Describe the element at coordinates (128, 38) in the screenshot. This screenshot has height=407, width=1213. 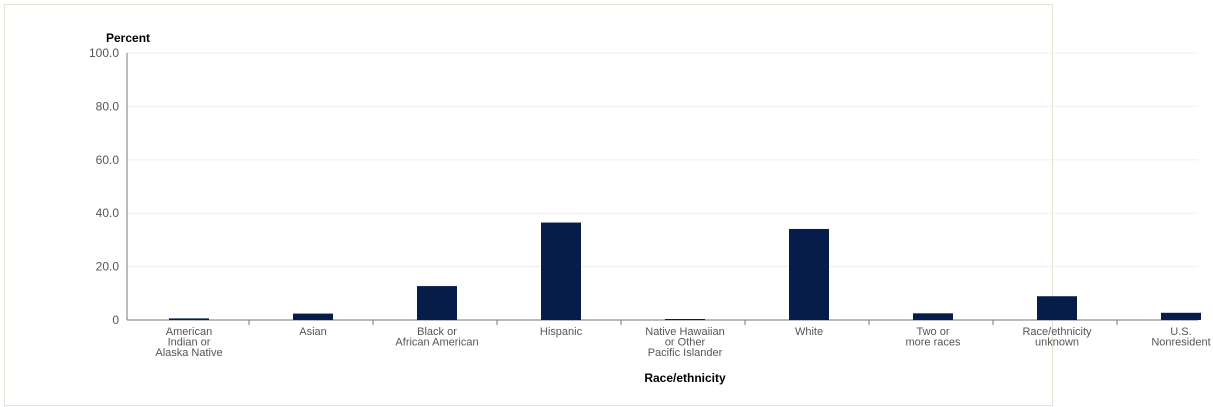
I see `y-axis-title: Percent` at that location.